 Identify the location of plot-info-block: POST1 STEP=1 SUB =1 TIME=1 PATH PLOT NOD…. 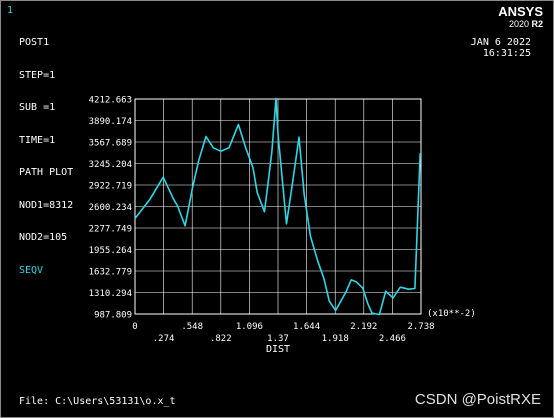
(46, 156).